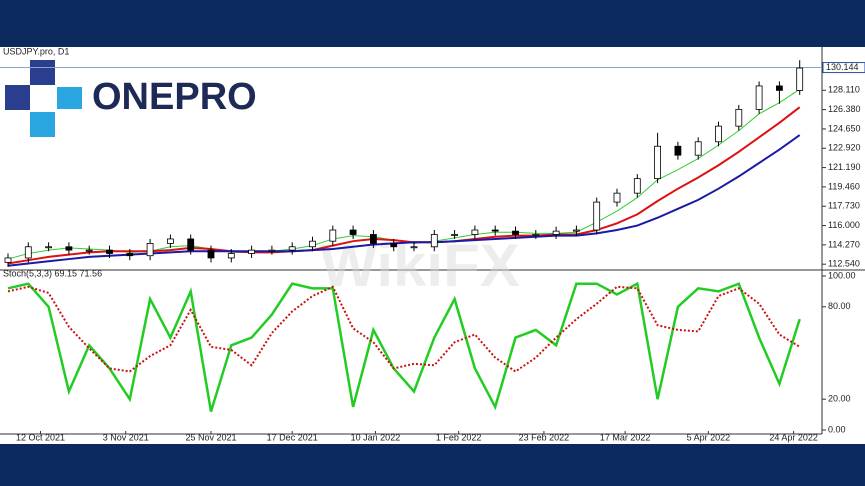 The width and height of the screenshot is (865, 486). I want to click on logo-icon, so click(43, 98).